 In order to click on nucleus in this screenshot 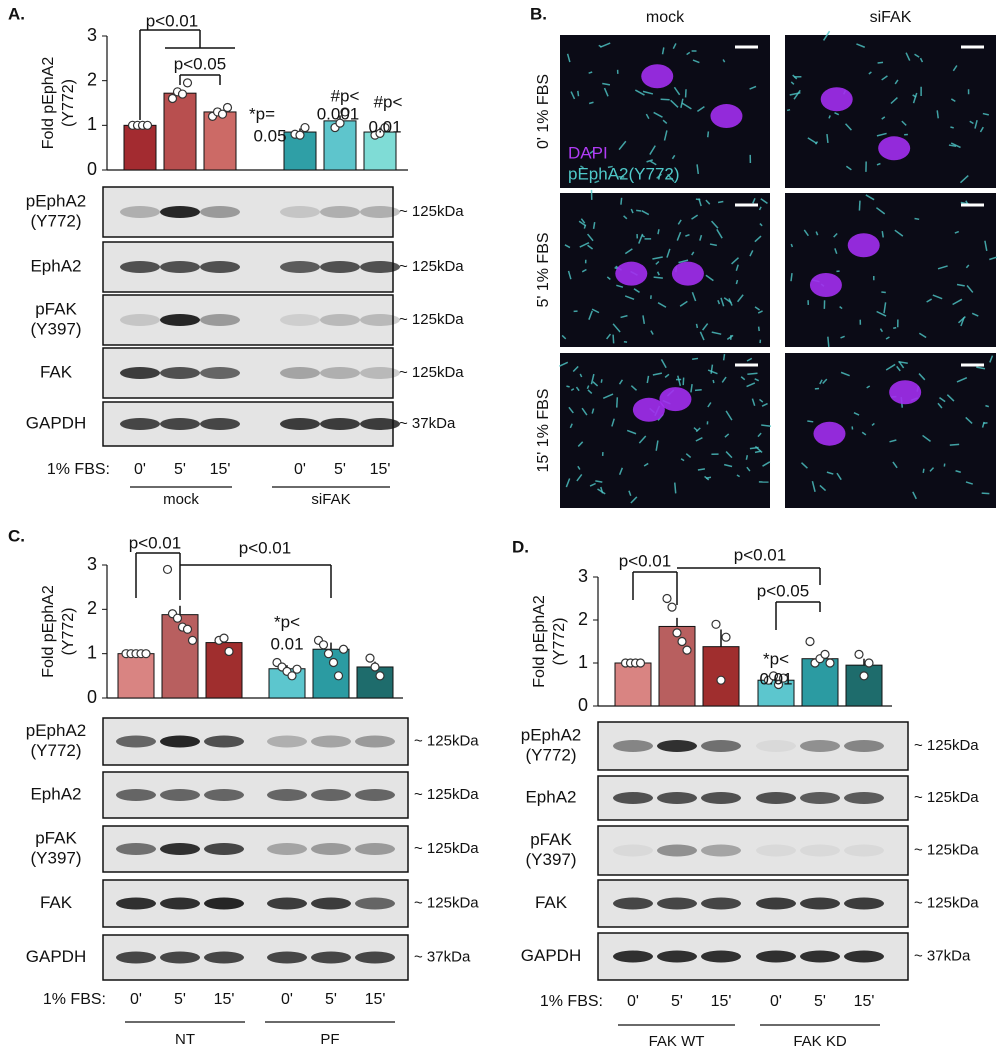, I will do `click(657, 76)`.